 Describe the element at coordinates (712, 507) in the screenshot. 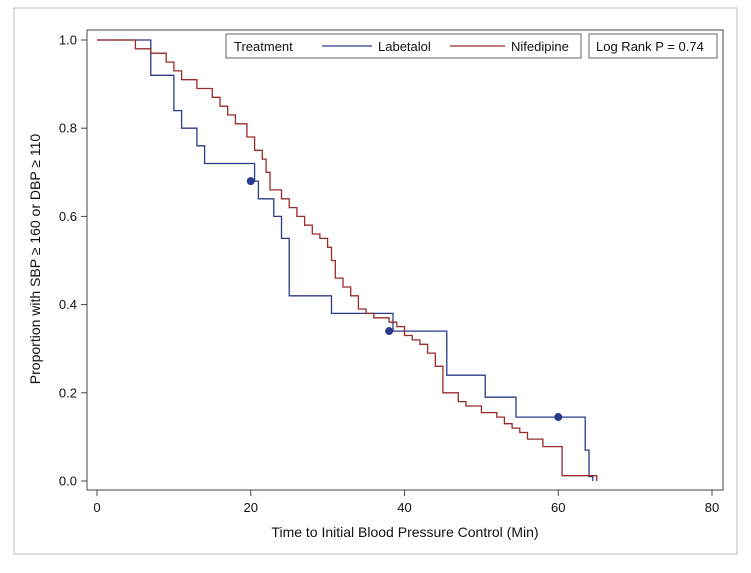

I see `x-tick-label: 80` at that location.